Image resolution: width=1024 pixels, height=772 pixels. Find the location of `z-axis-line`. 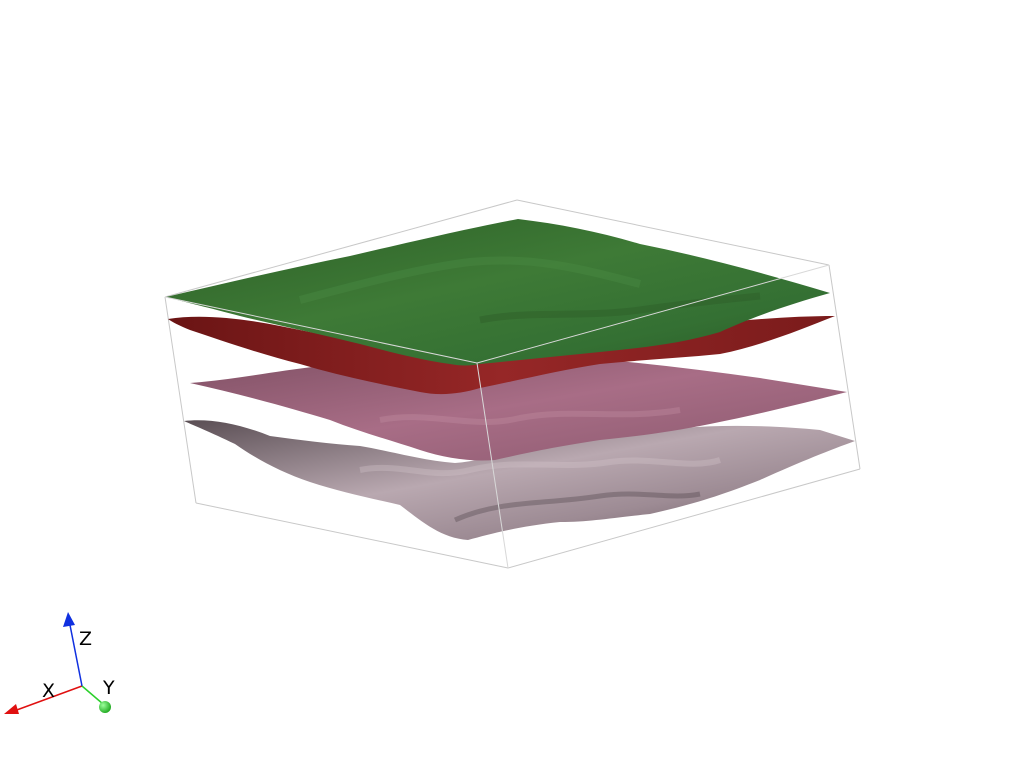

z-axis-line is located at coordinates (76, 655).